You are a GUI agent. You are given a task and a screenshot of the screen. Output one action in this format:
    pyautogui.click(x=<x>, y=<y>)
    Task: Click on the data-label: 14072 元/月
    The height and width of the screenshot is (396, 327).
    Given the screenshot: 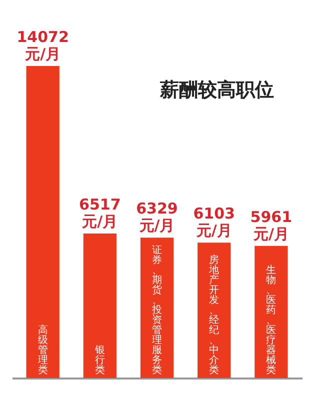 What is the action you would take?
    pyautogui.click(x=42, y=45)
    